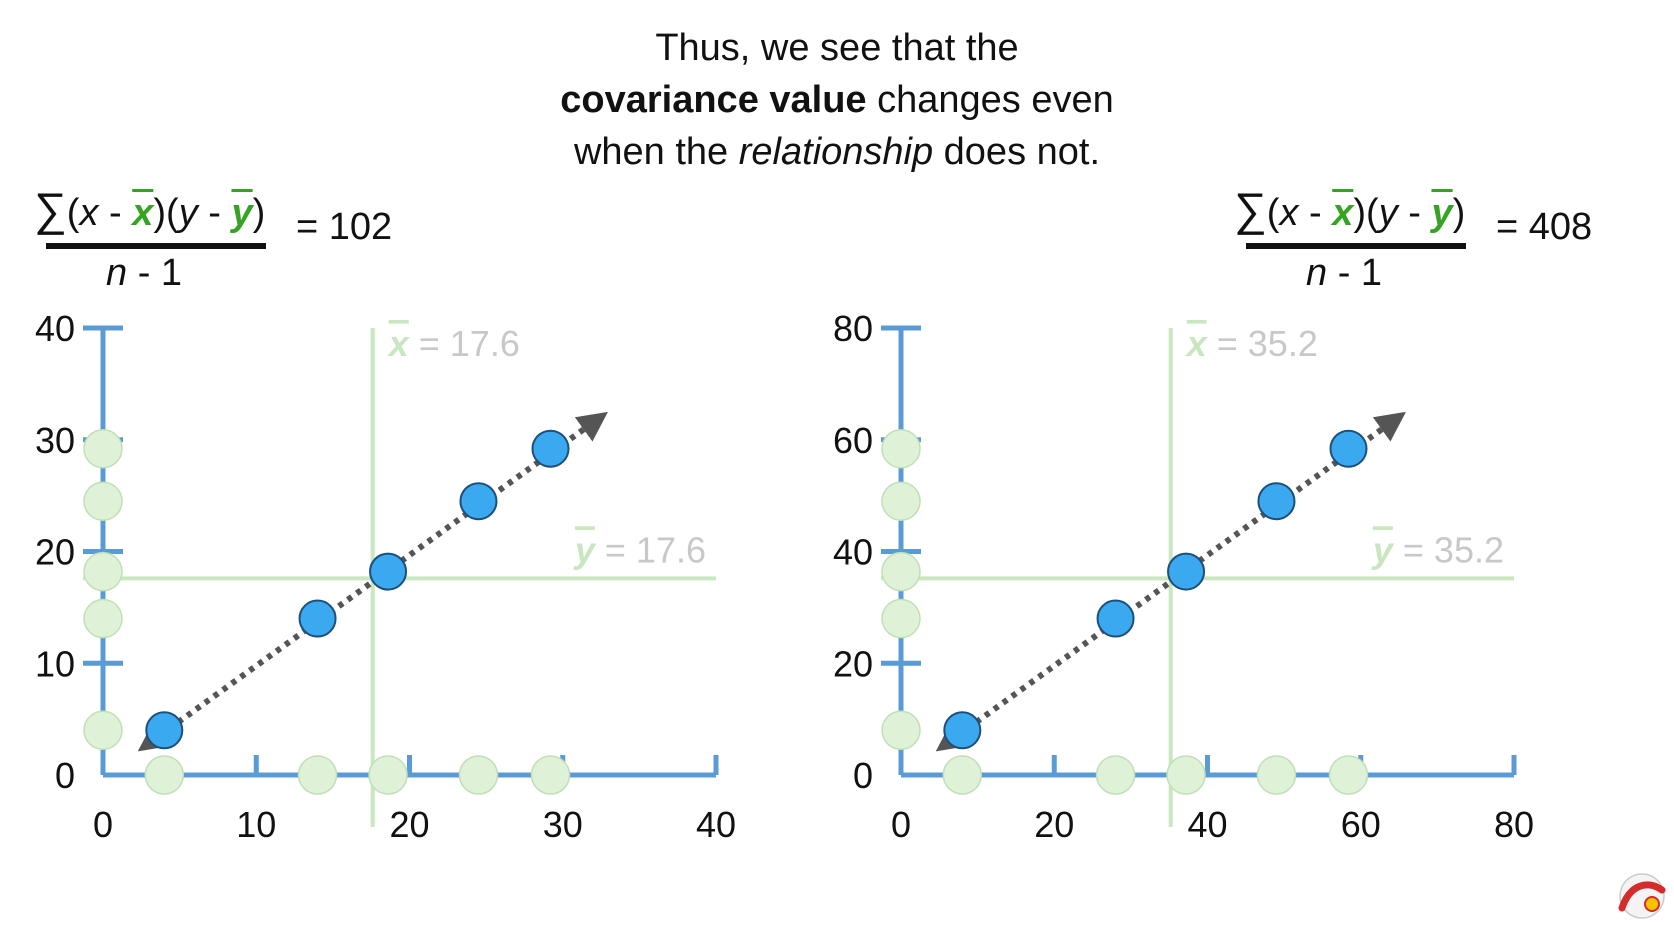  I want to click on formula-result: = 408, so click(1544, 227).